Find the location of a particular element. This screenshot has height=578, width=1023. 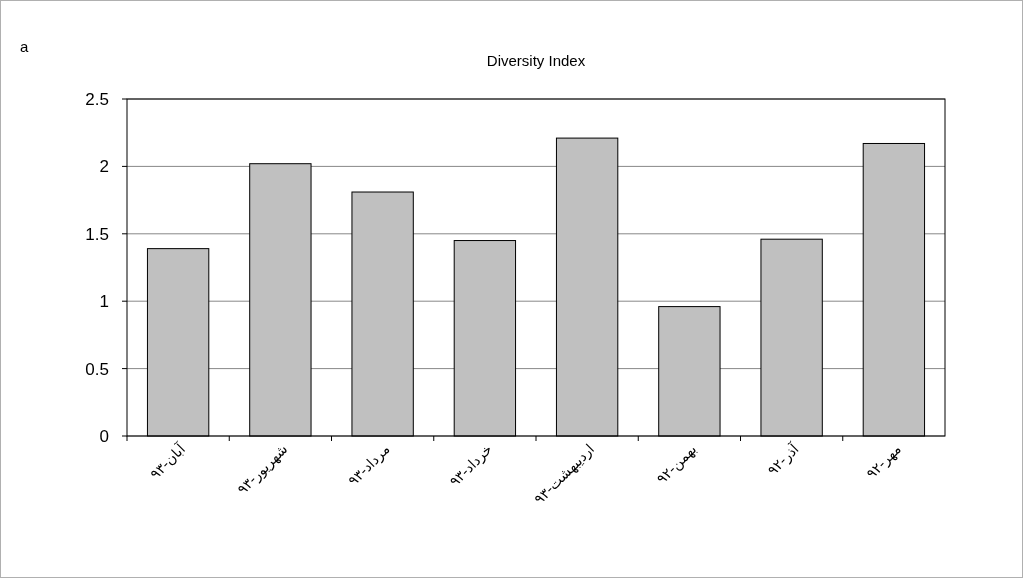

x-tick-label: شهریور-۹۳ is located at coordinates (262, 469).